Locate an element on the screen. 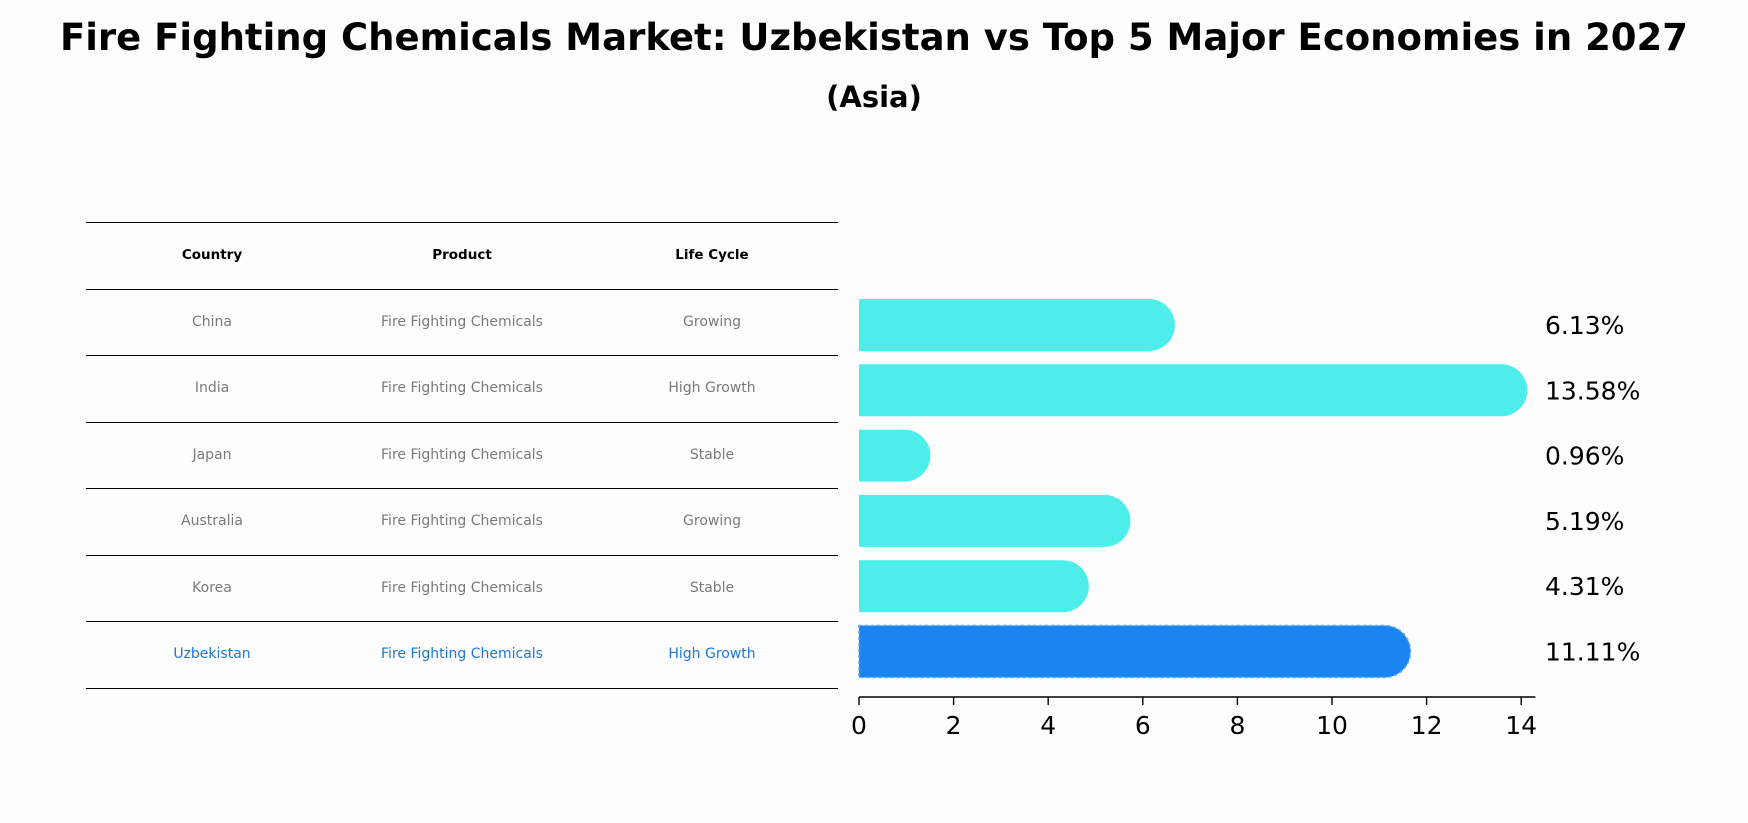  value-label: 6.13% is located at coordinates (1584, 325).